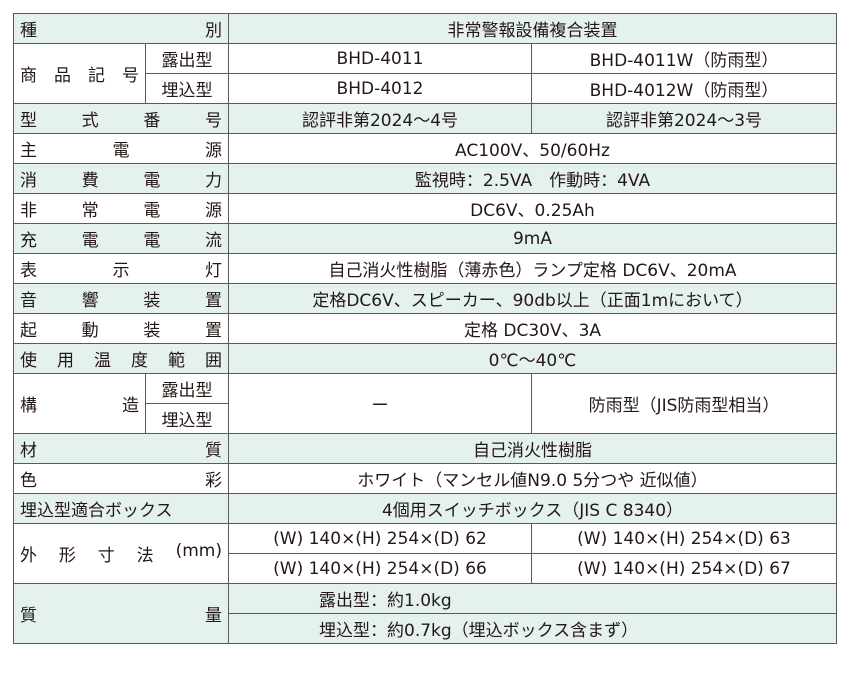 This screenshot has width=849, height=682. I want to click on value-dimensions-1: (W) 140×(H) 254×(D) 62, so click(380, 538).